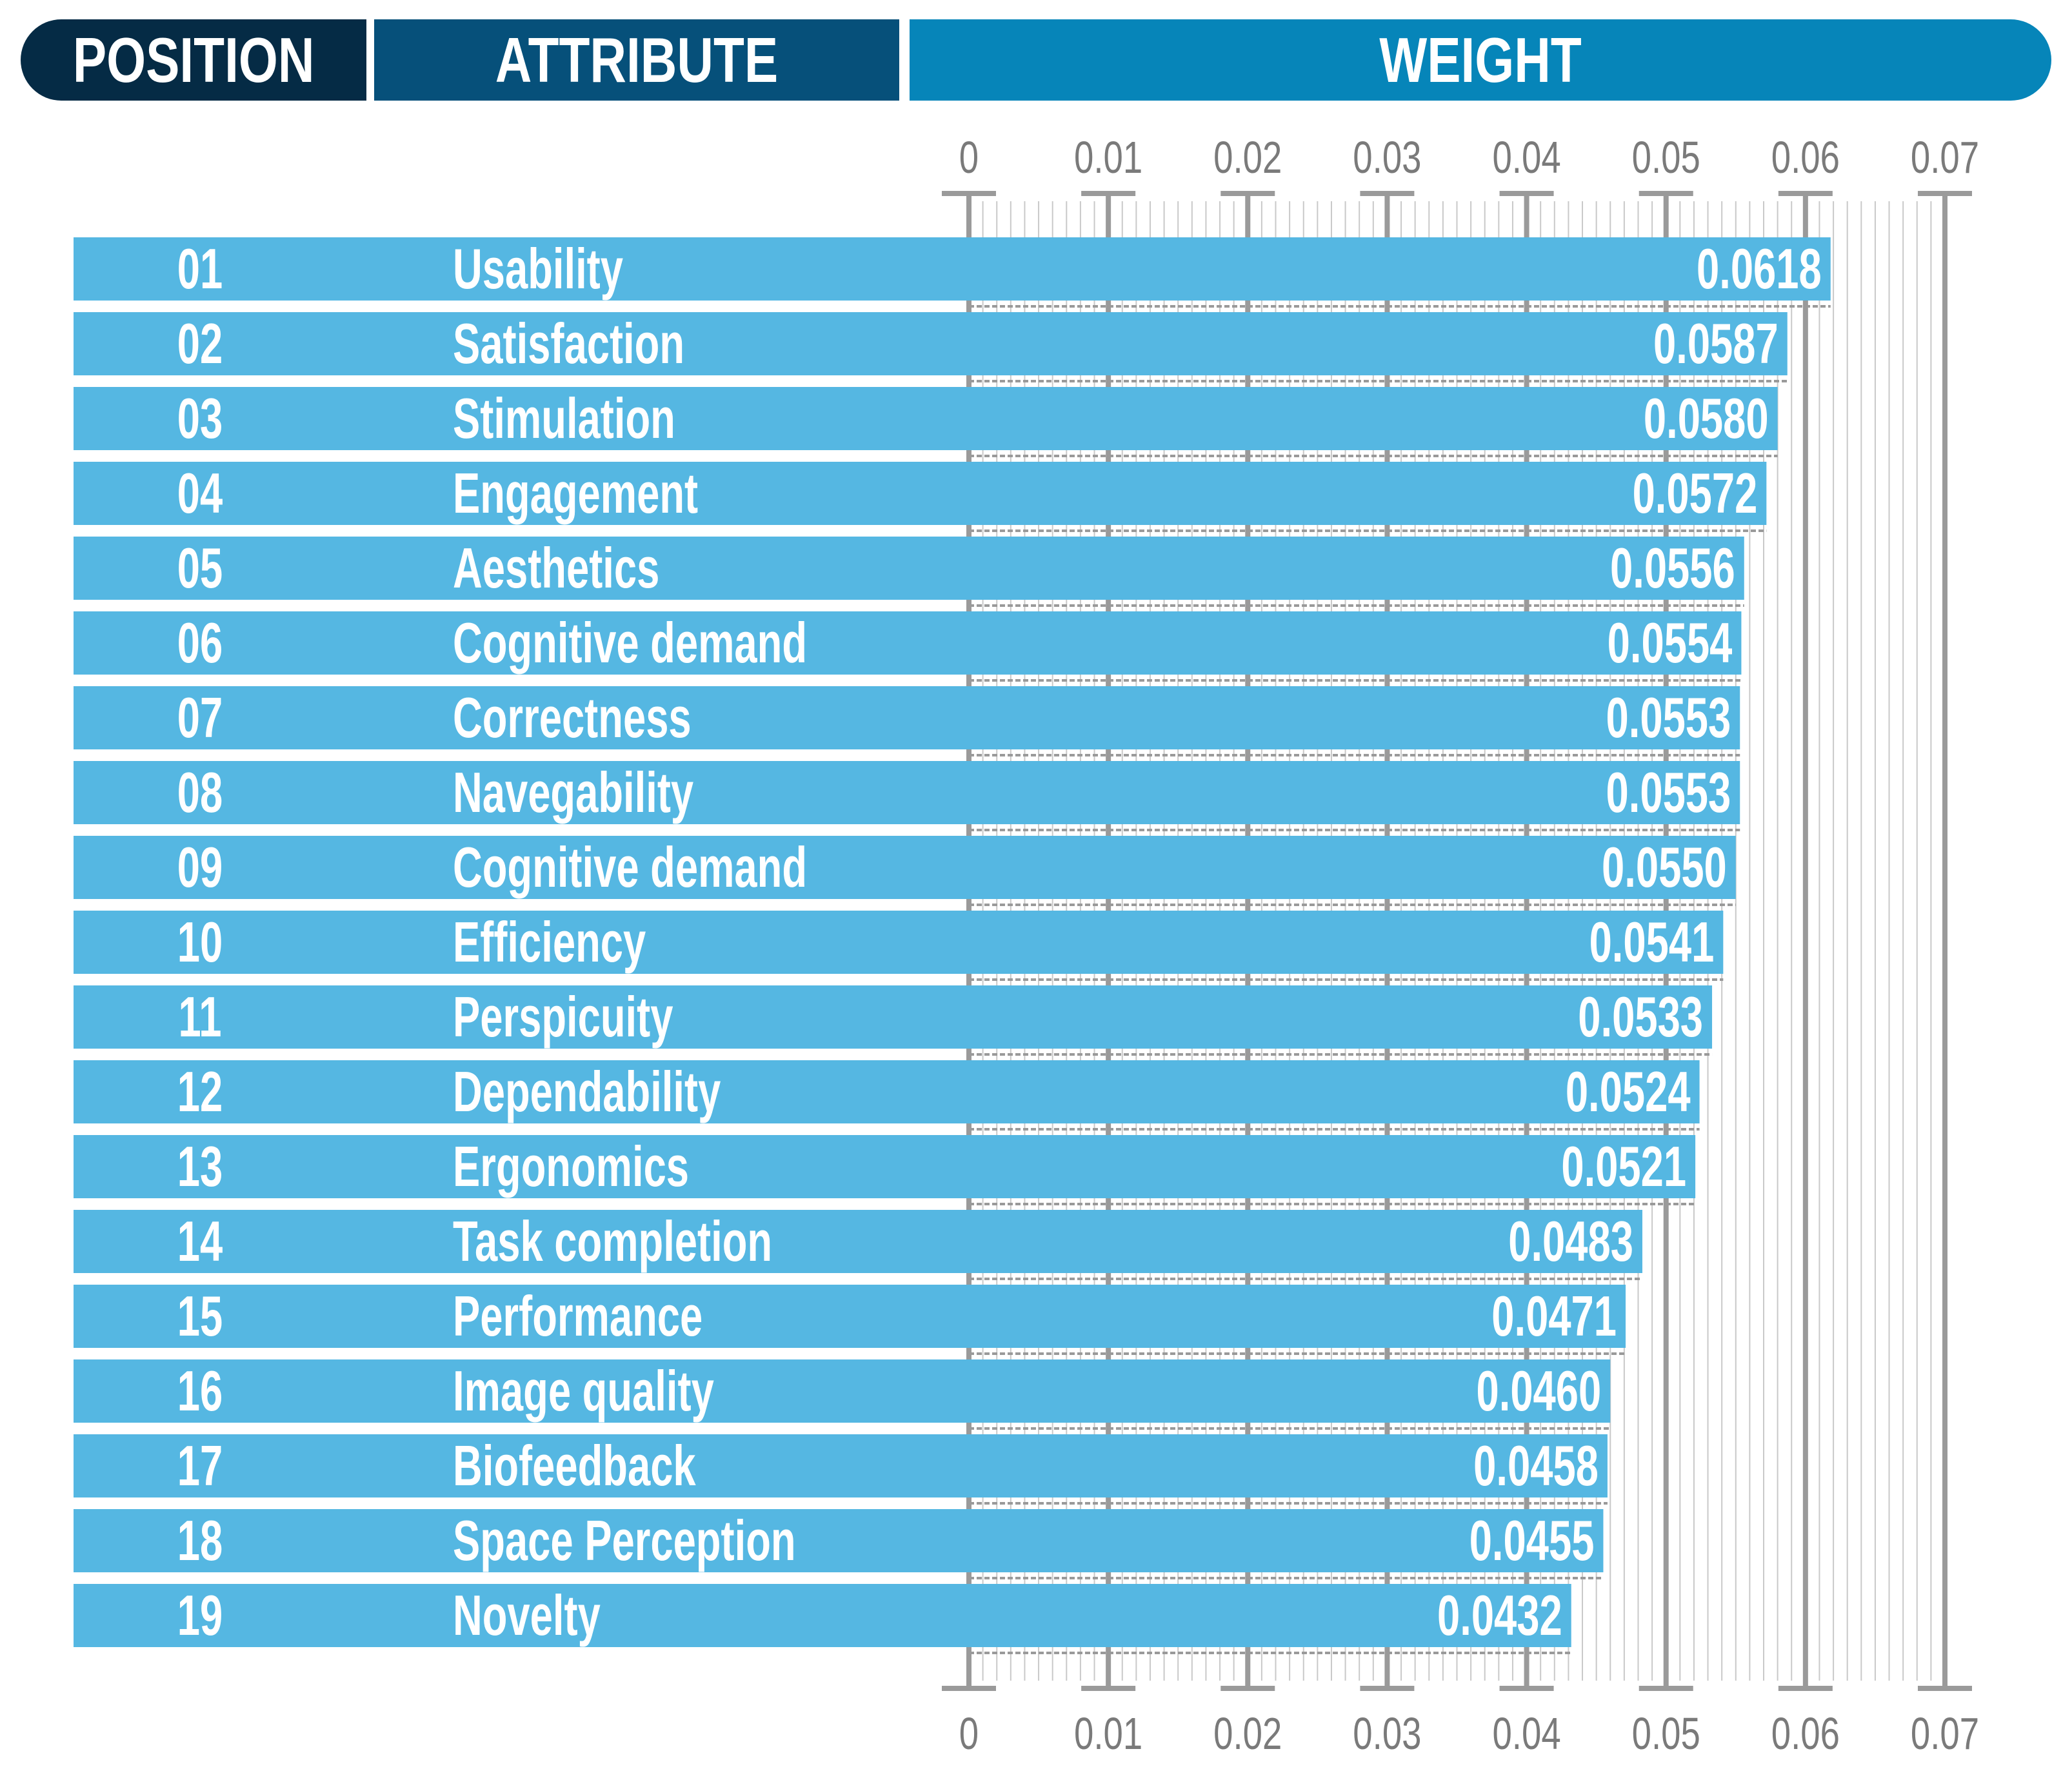  What do you see at coordinates (538, 270) in the screenshot?
I see `attribute-label: Usability` at bounding box center [538, 270].